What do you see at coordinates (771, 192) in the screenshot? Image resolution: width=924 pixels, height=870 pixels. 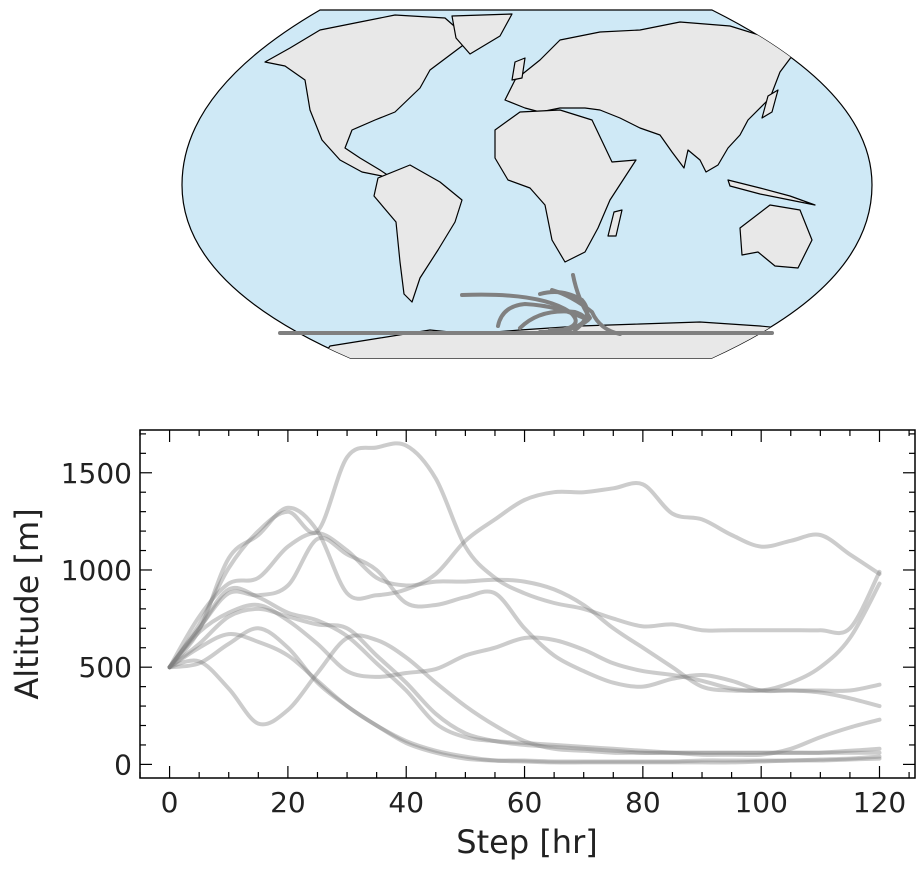 I see `maritime-southeast-asia` at bounding box center [771, 192].